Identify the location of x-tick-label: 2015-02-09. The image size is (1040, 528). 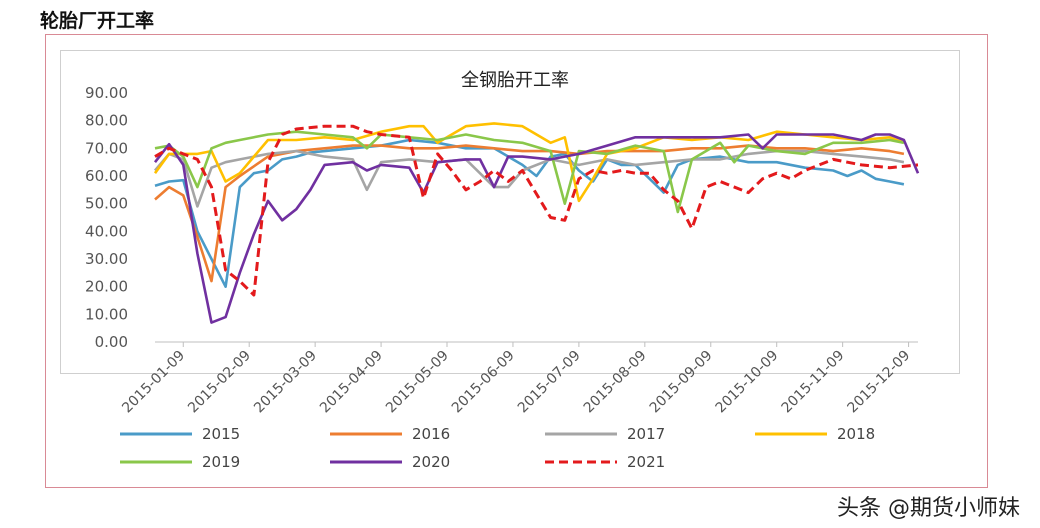
(219, 382).